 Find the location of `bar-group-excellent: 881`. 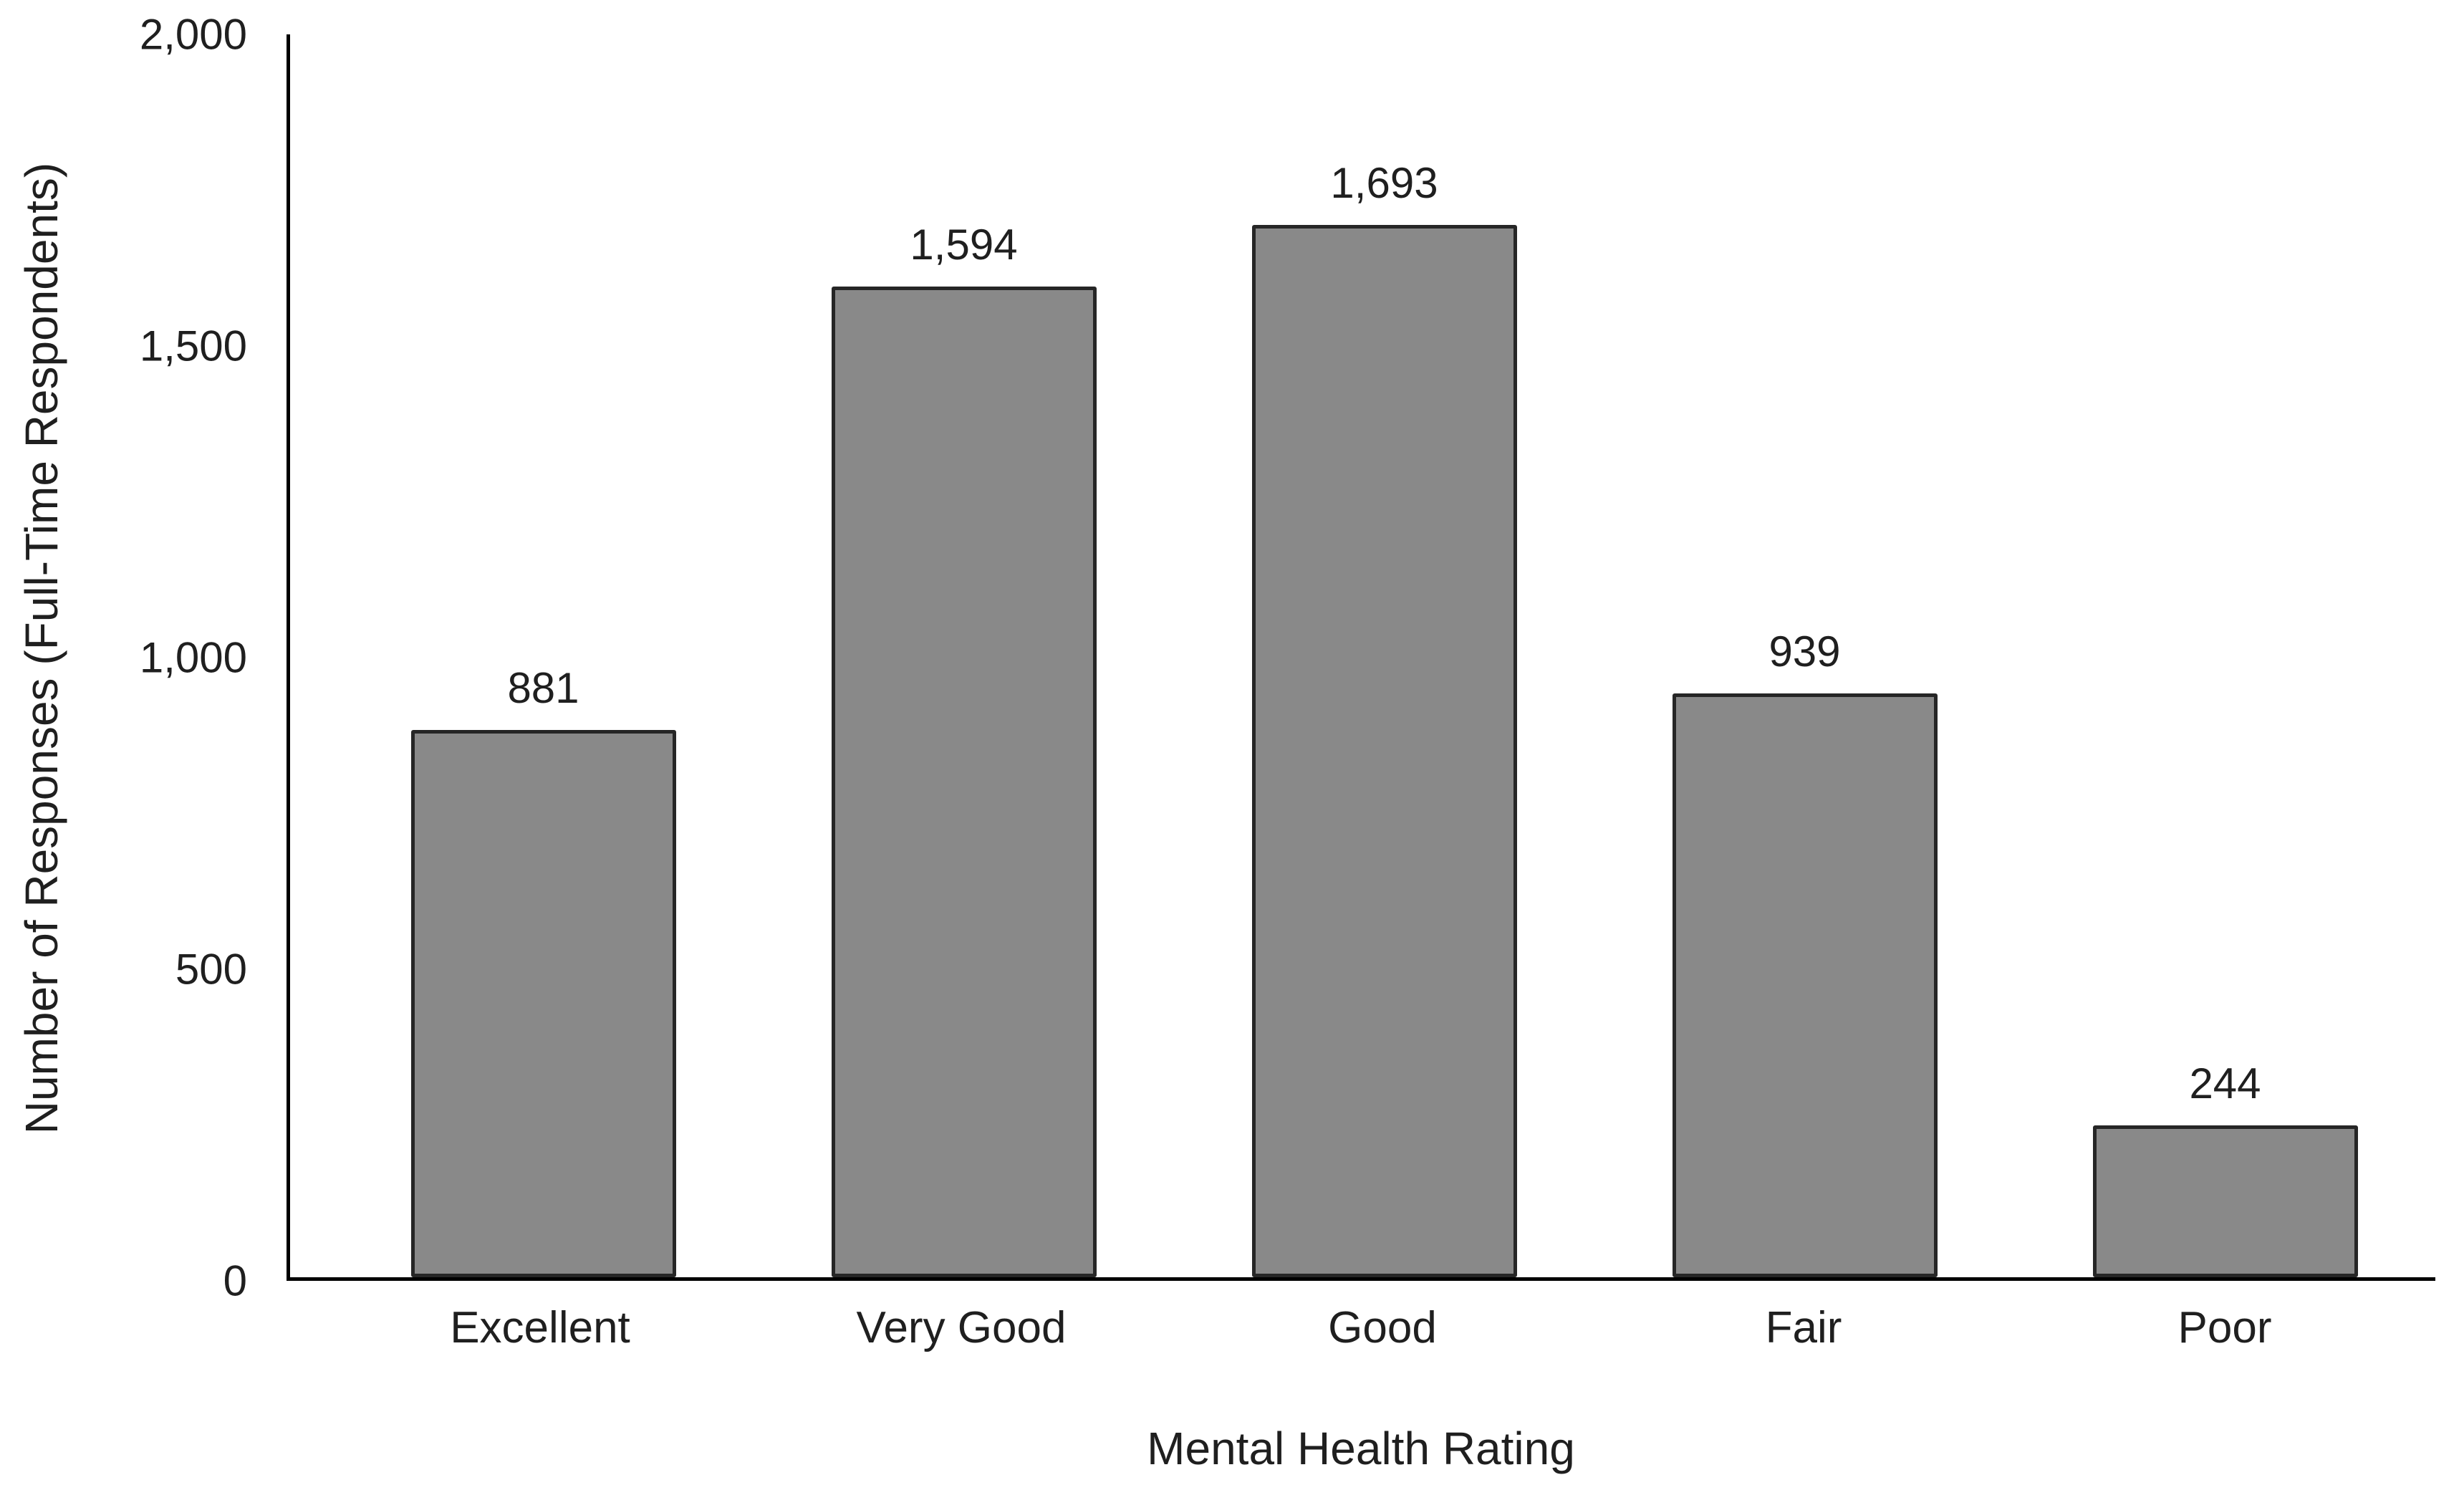

bar-group-excellent: 881 is located at coordinates (543, 655).